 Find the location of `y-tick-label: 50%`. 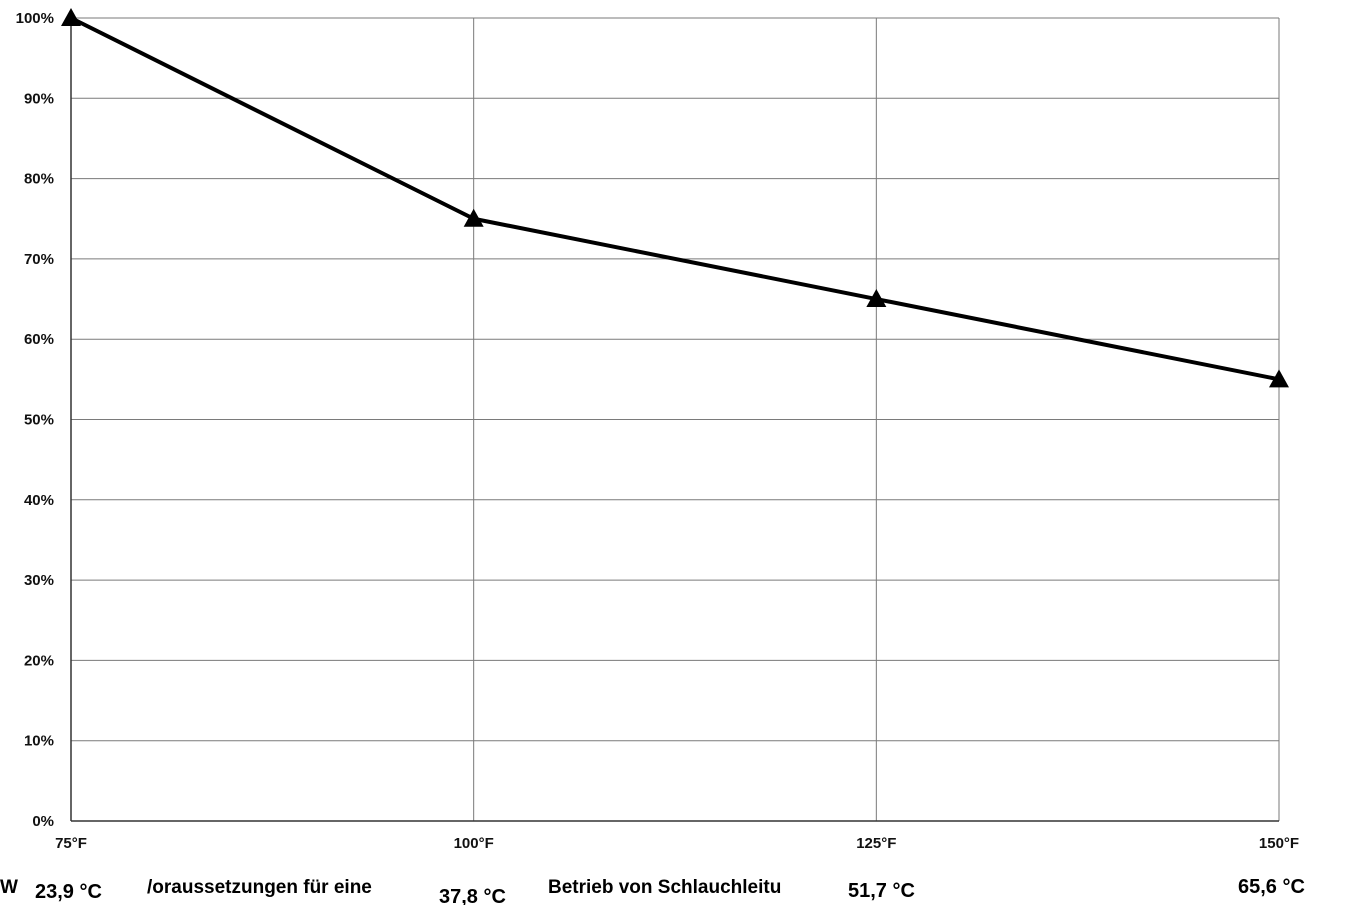

y-tick-label: 50% is located at coordinates (39, 420).